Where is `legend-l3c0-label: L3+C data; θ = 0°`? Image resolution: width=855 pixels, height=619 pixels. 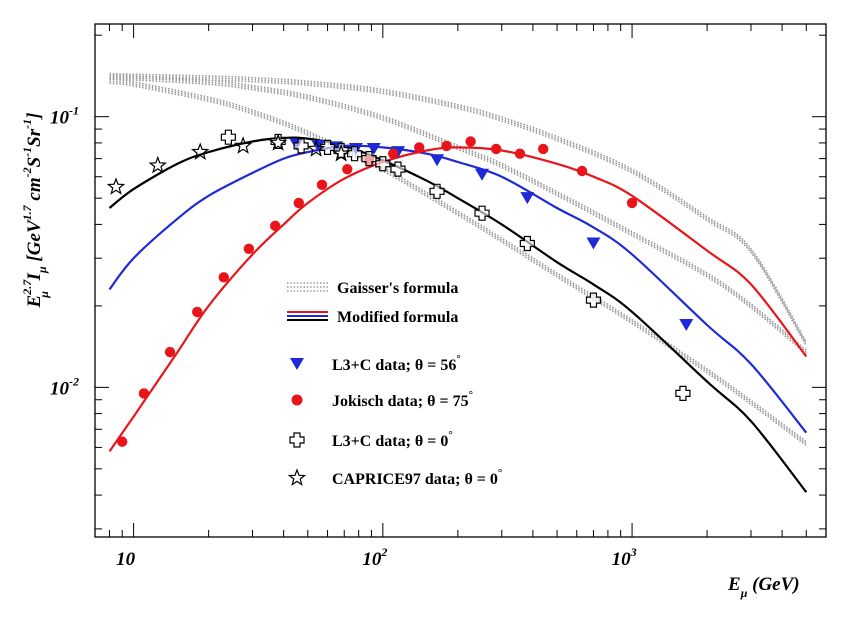
legend-l3c0-label: L3+C data; θ = 0° is located at coordinates (392, 439).